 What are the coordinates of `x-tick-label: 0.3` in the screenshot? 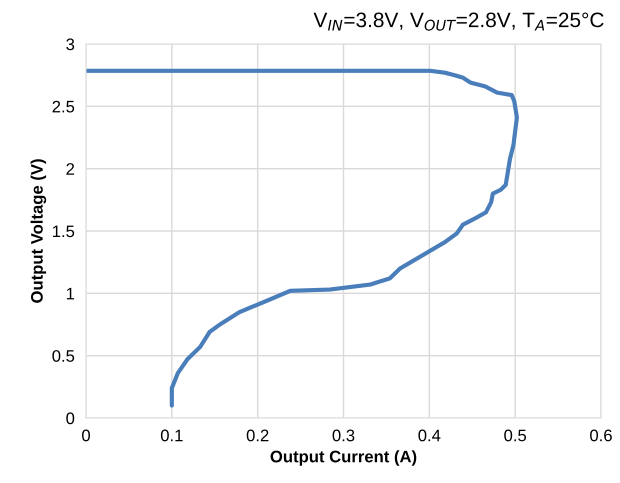 It's located at (343, 436).